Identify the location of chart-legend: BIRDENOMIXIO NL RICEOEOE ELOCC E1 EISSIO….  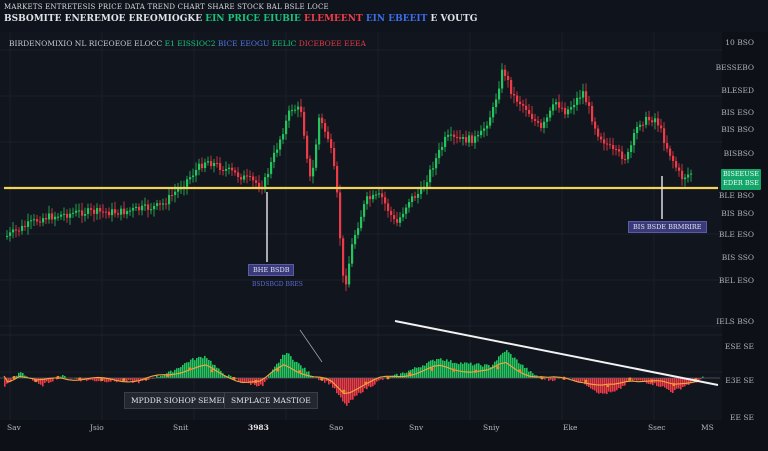
(187, 43).